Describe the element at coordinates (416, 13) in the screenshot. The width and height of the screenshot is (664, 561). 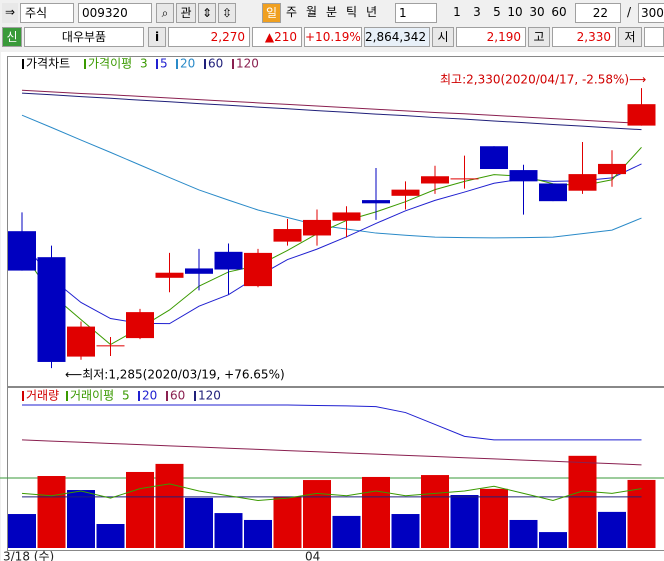
I see `unit-select: 1` at that location.